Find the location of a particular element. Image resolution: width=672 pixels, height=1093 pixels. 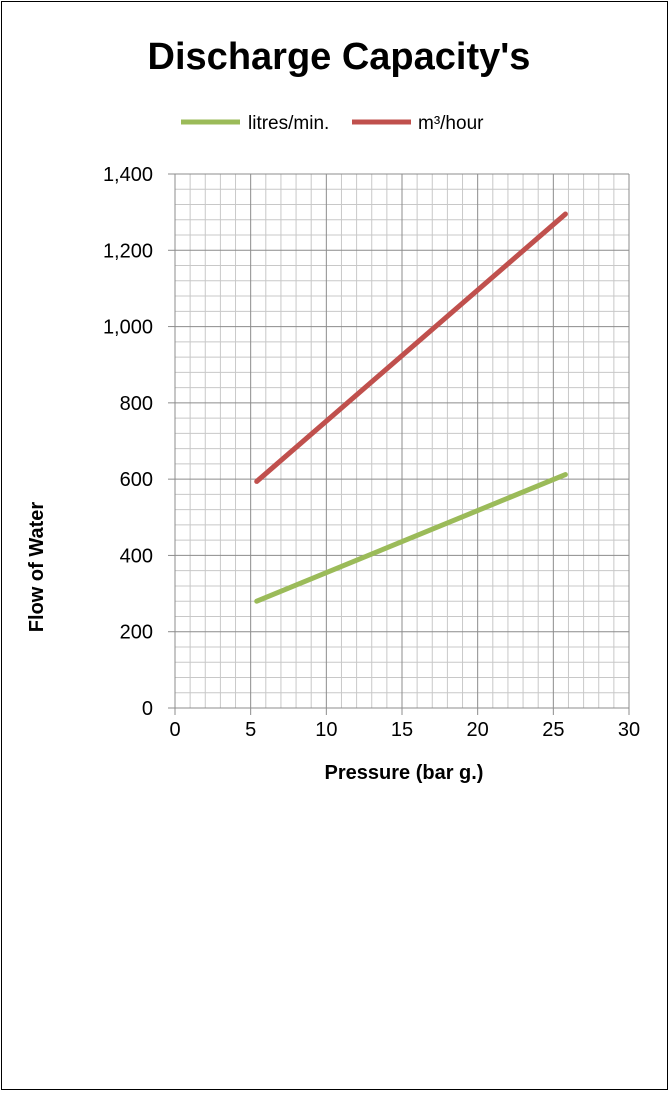

chart-title: Discharge Capacity's is located at coordinates (339, 57).